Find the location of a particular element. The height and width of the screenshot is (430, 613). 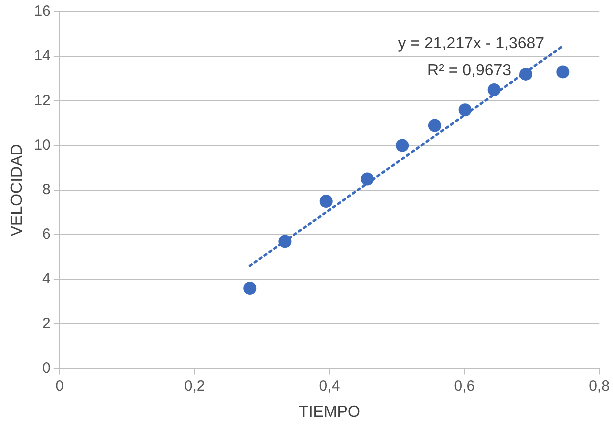

y-tick-label: 0 is located at coordinates (46, 368).